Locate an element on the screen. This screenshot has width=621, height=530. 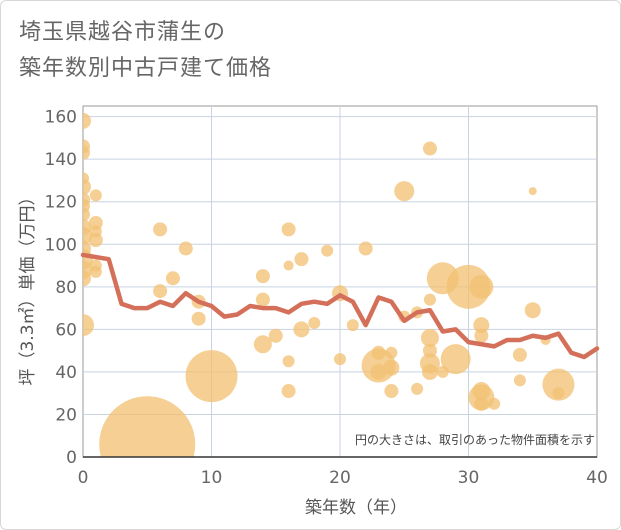
x-tick-label: 30 is located at coordinates (469, 478).